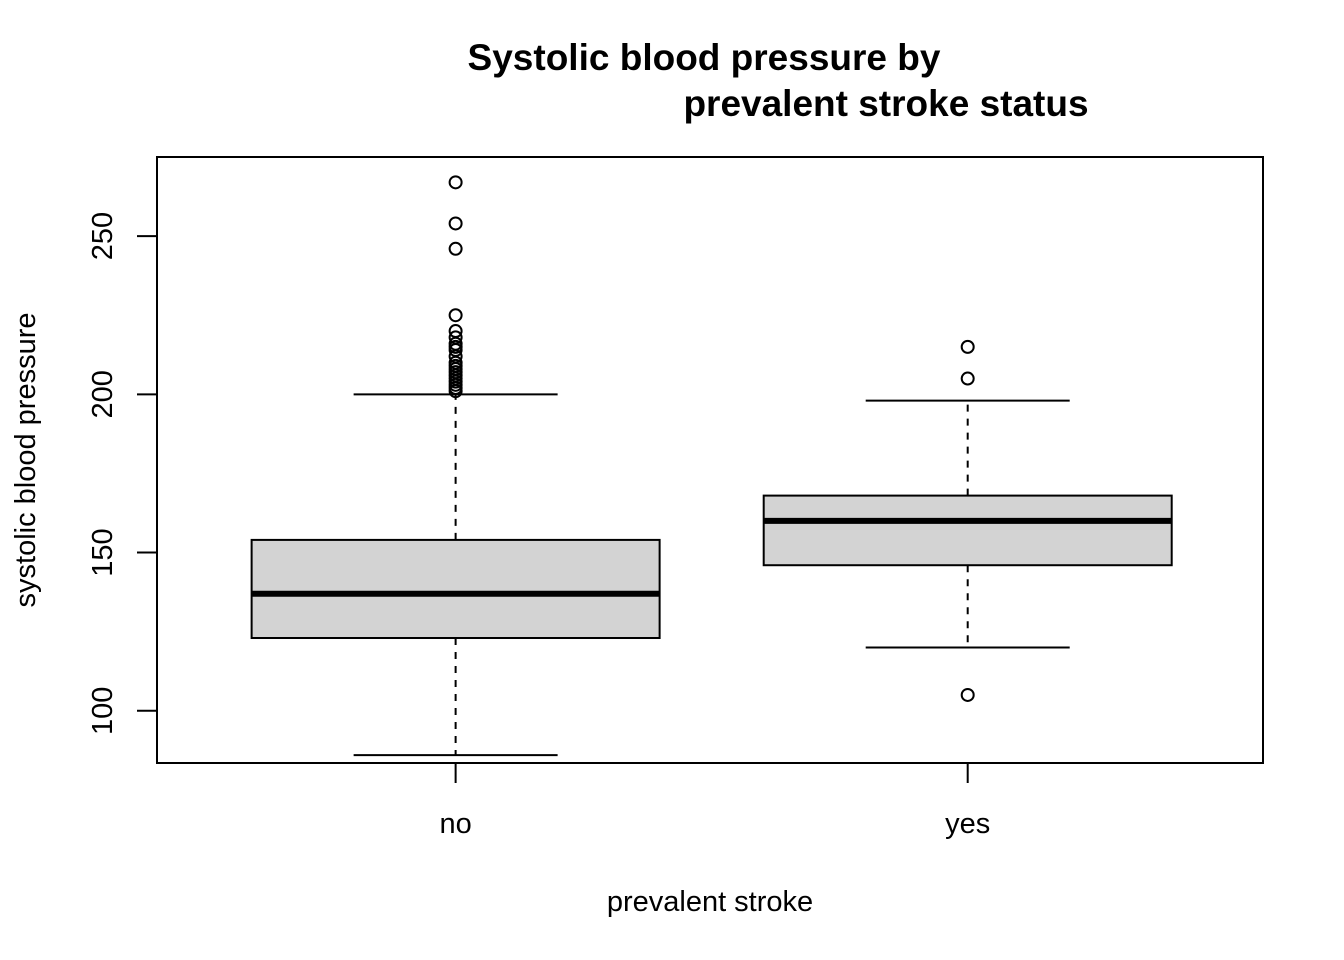 This screenshot has width=1344, height=960. What do you see at coordinates (103, 552) in the screenshot?
I see `y-tick-label: 150` at bounding box center [103, 552].